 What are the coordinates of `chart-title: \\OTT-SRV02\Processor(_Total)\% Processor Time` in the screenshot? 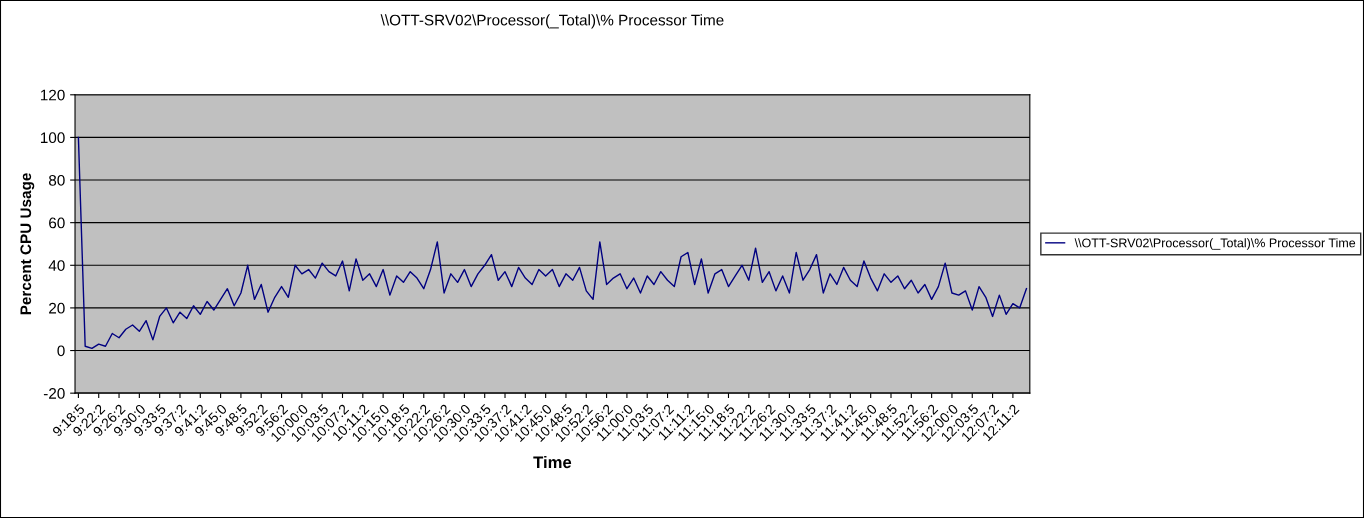 It's located at (552, 21).